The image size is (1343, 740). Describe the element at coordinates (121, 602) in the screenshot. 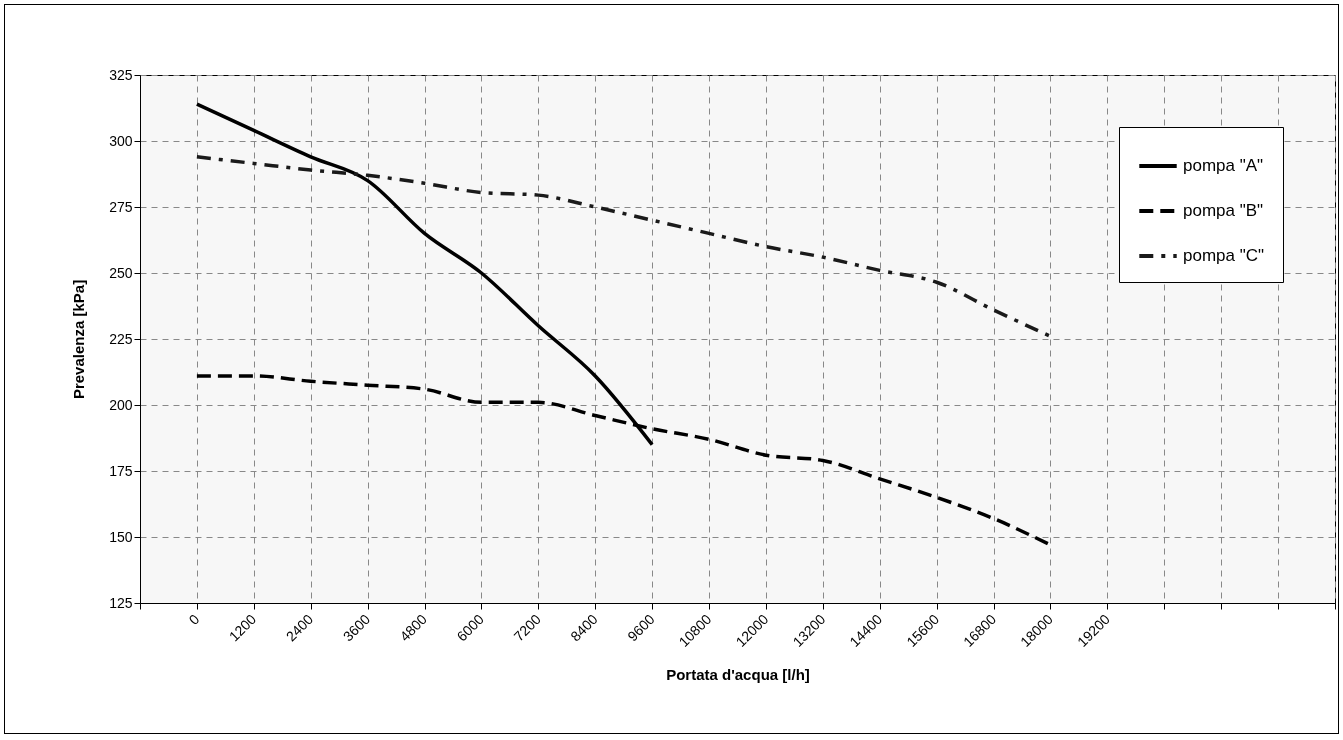

I see `y-tick-label: 125` at that location.